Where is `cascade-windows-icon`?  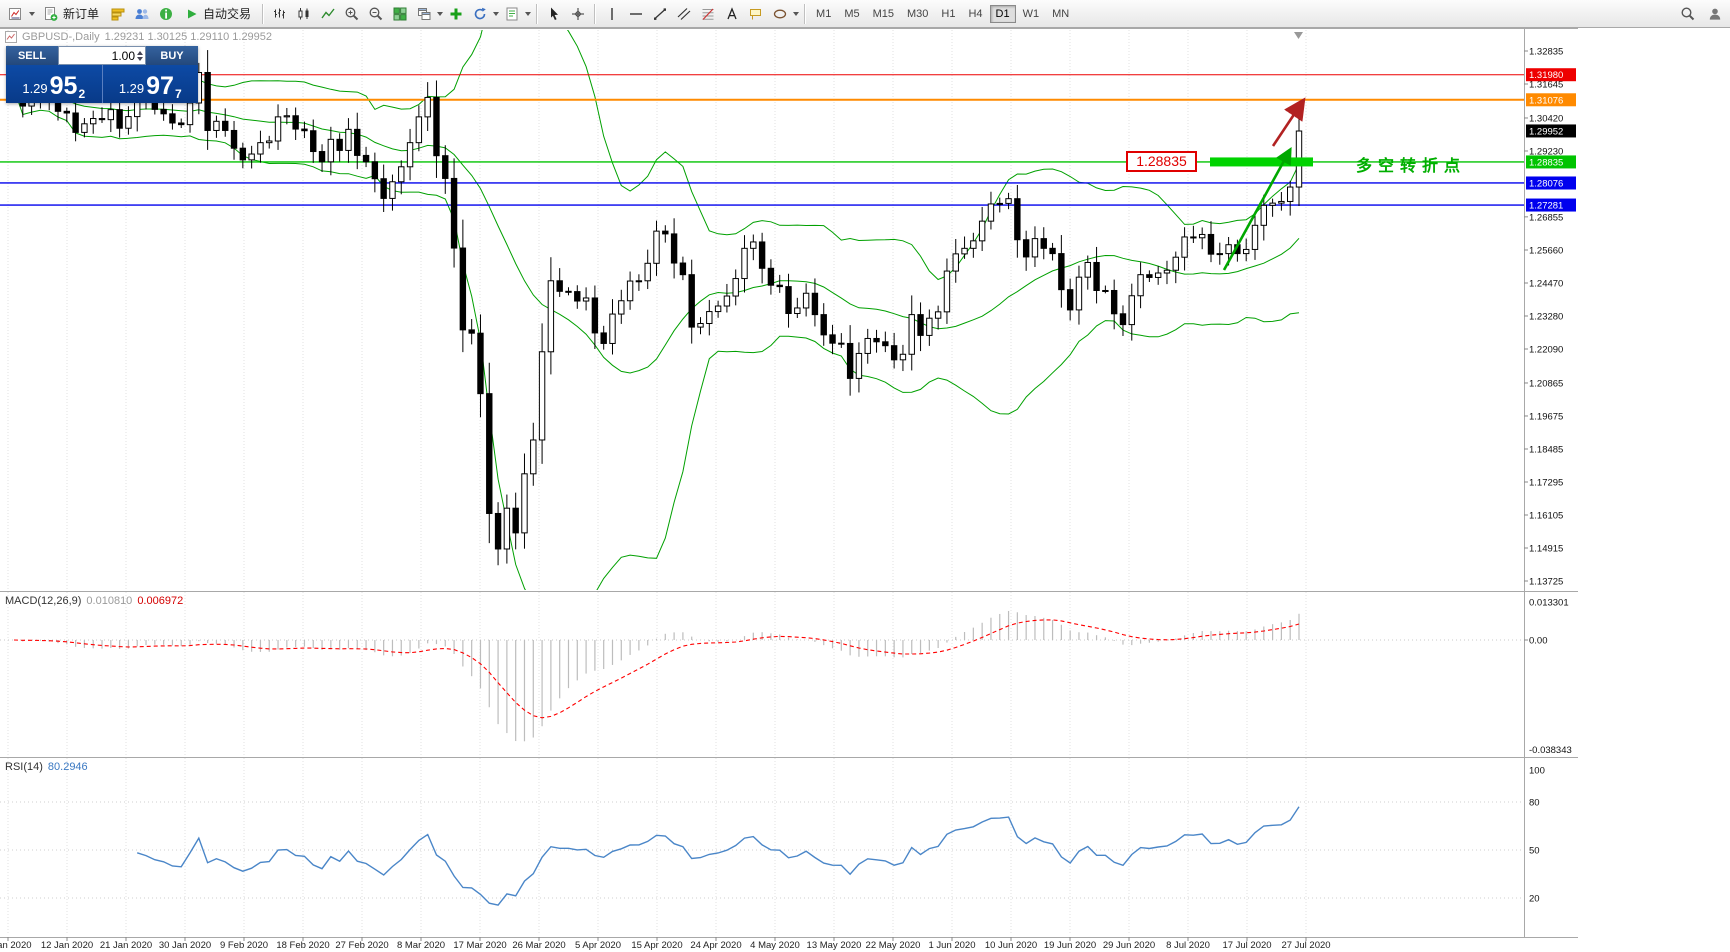
cascade-windows-icon is located at coordinates (423, 14).